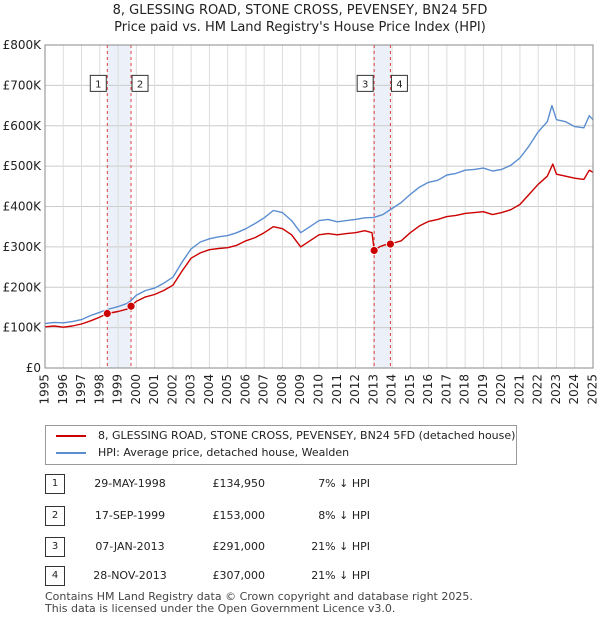 The image size is (600, 620). I want to click on x-tick-label: 2020, so click(501, 389).